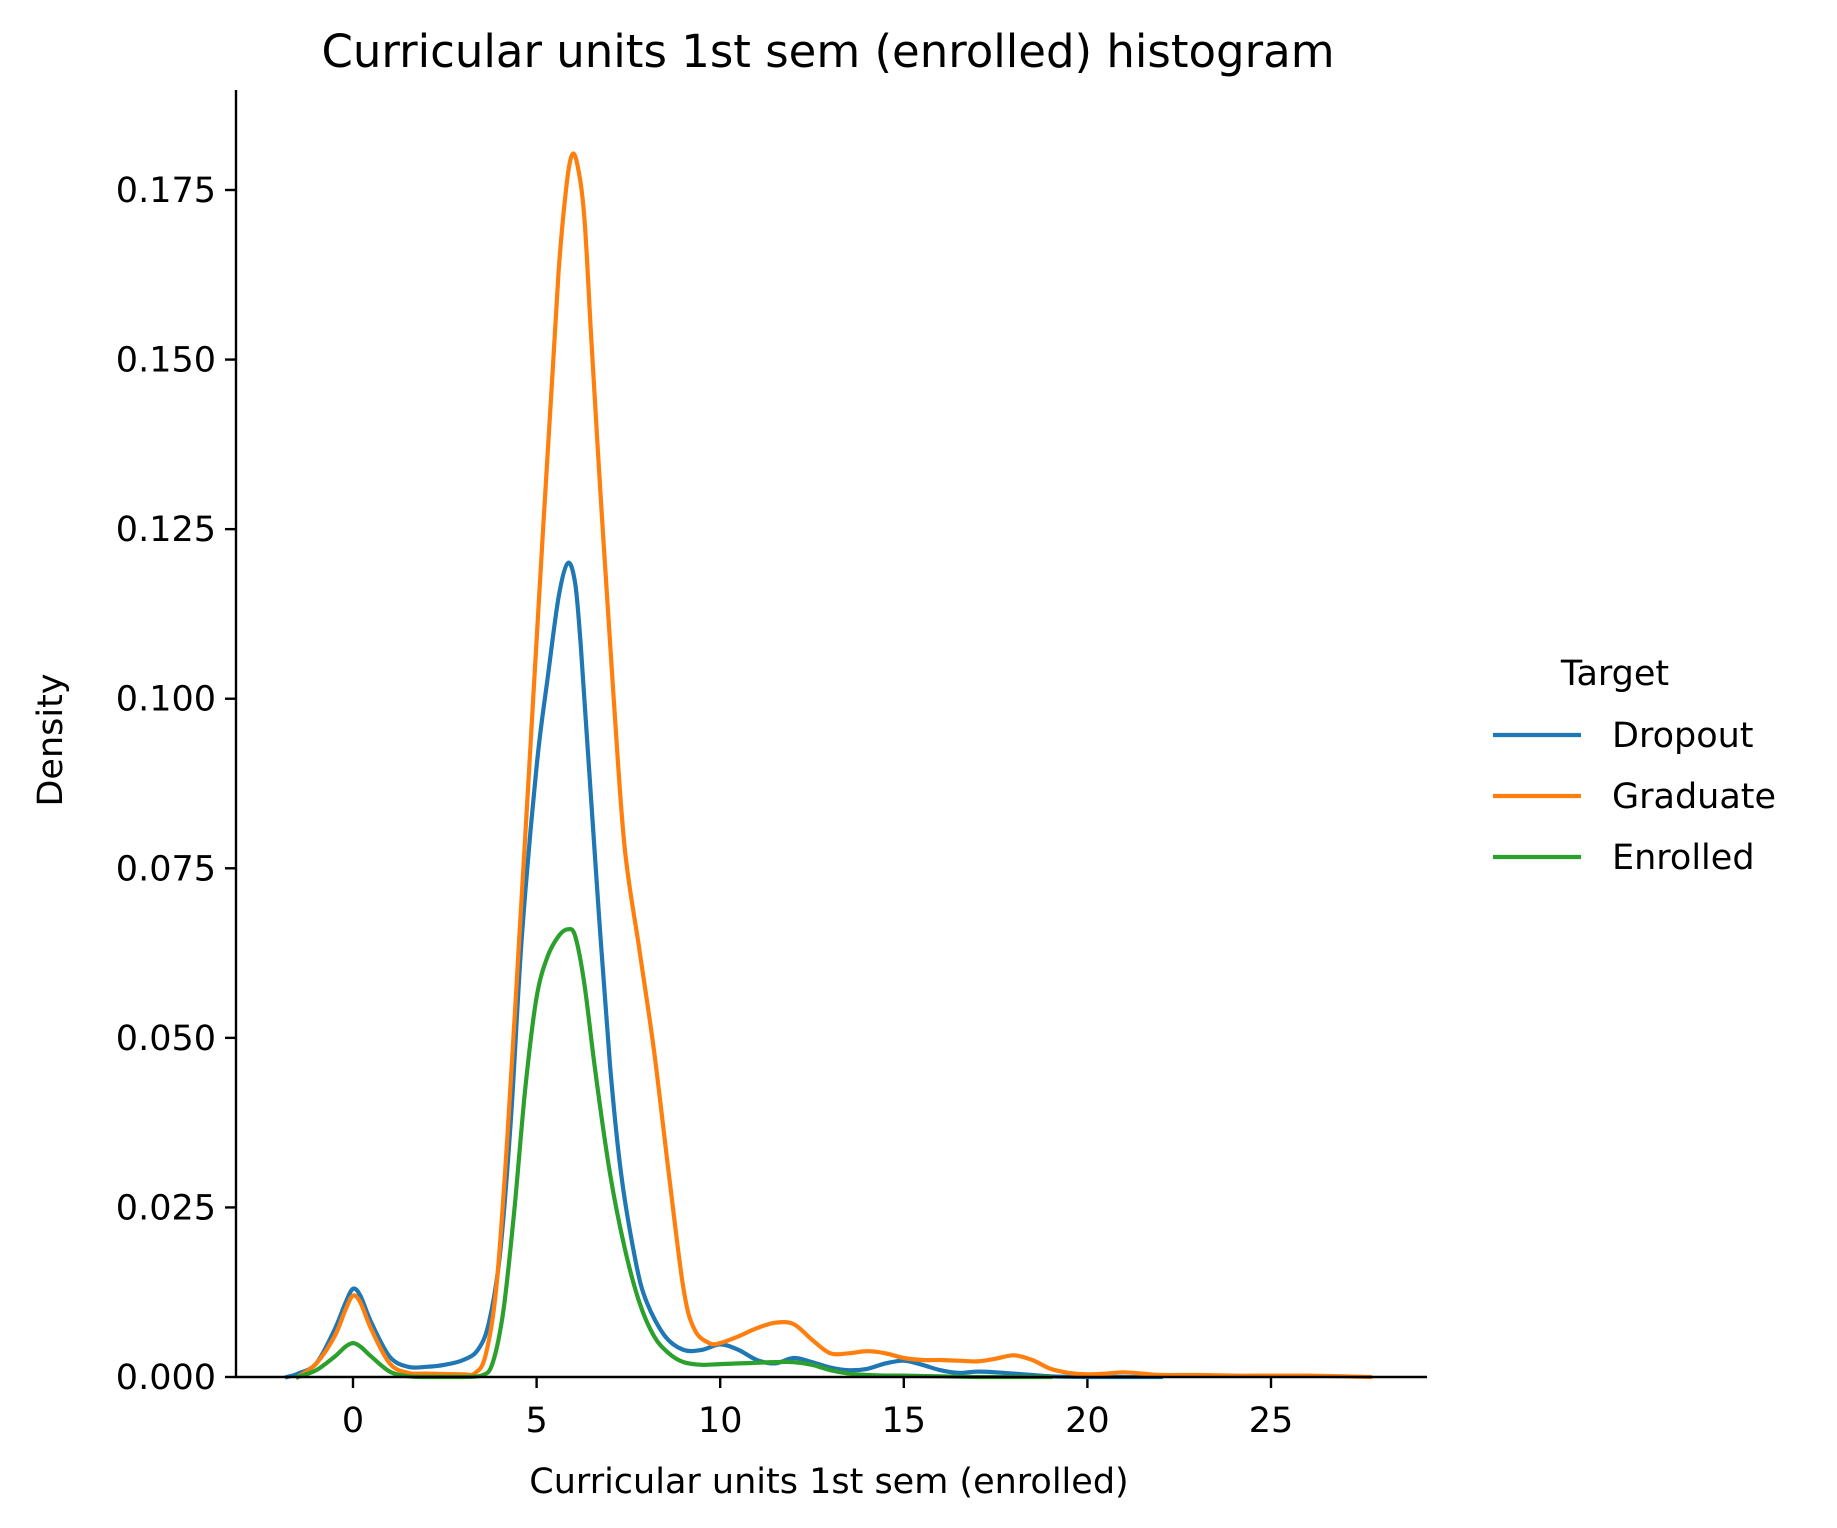 The image size is (1837, 1528). I want to click on legend: Target Dropout Graduate Enrolled, so click(1634, 766).